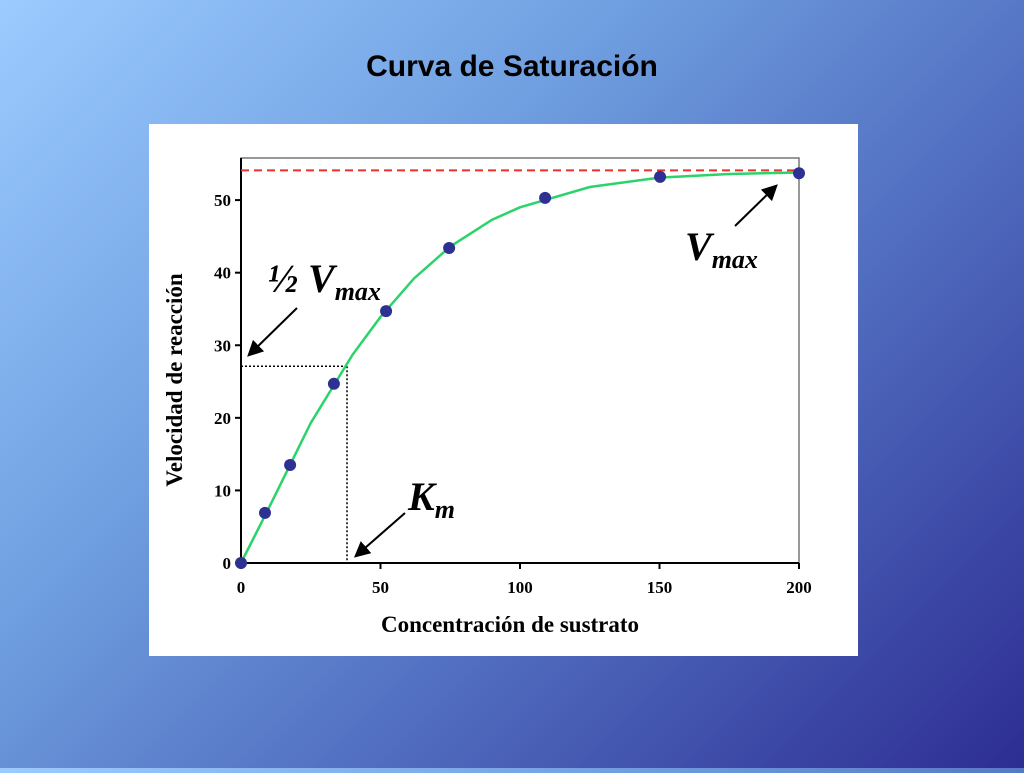 This screenshot has width=1024, height=773. Describe the element at coordinates (222, 200) in the screenshot. I see `y-tick-label: 50` at that location.